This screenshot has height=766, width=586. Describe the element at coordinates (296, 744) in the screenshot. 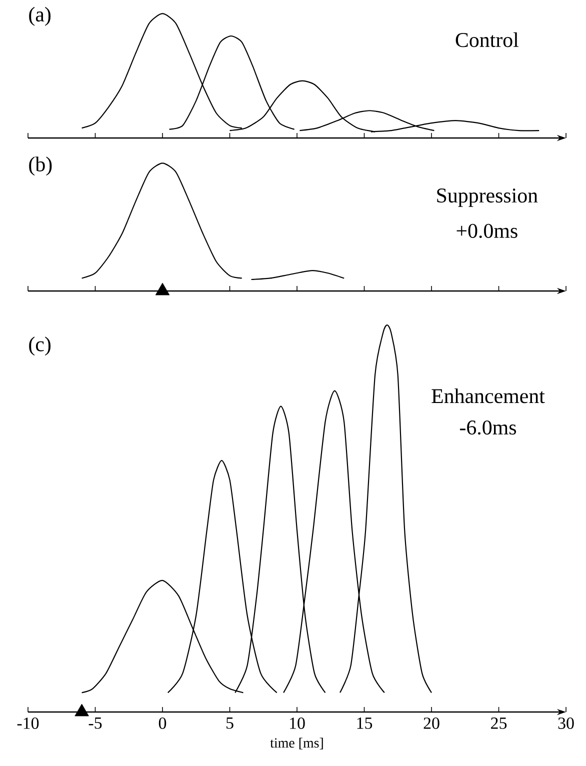

I see `x-axis-title: time [ms]` at that location.